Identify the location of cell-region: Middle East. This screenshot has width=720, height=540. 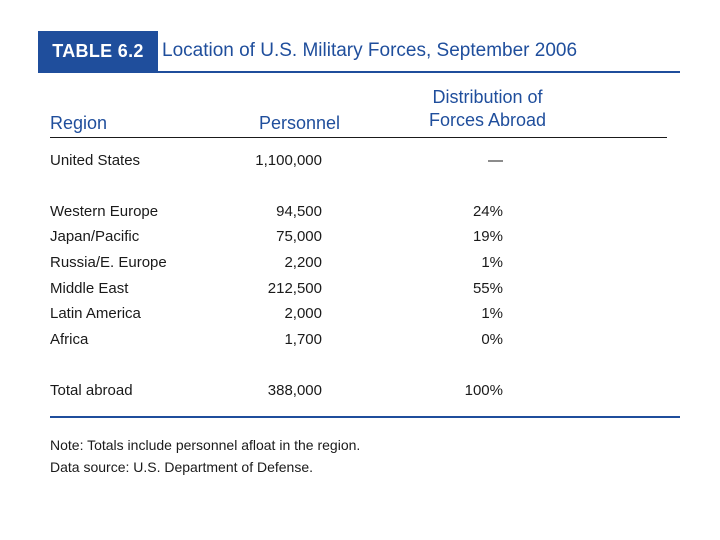
(89, 288).